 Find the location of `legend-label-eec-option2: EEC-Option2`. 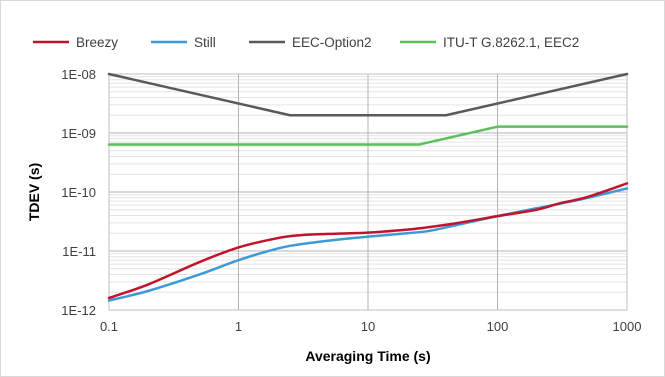

legend-label-eec-option2: EEC-Option2 is located at coordinates (332, 42).